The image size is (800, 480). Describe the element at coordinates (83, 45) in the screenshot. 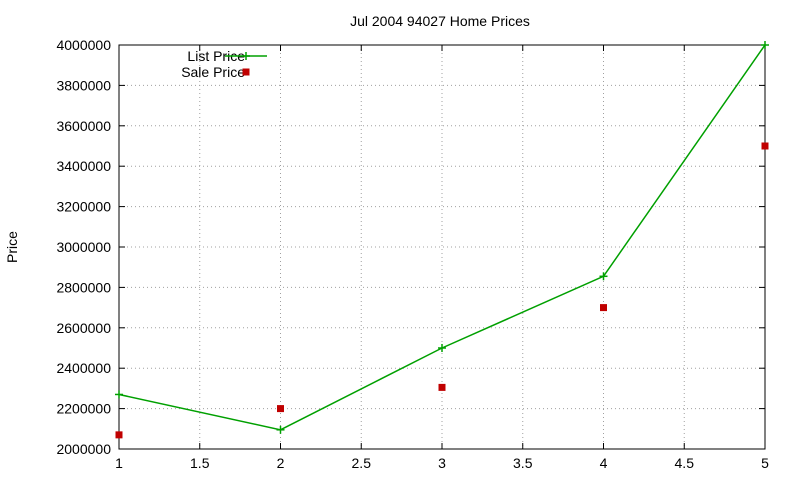

I see `y-tick-label: 4000000` at that location.